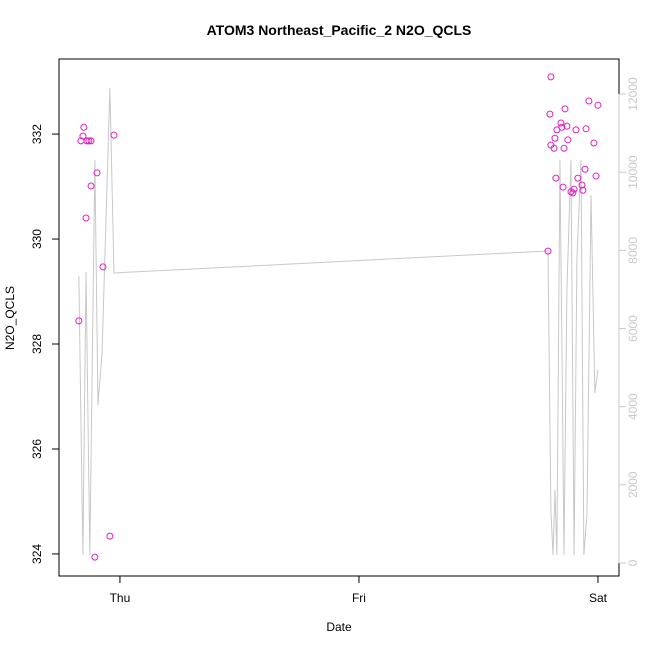 Image resolution: width=650 pixels, height=655 pixels. Describe the element at coordinates (359, 598) in the screenshot. I see `x-tick-label: Fri` at that location.